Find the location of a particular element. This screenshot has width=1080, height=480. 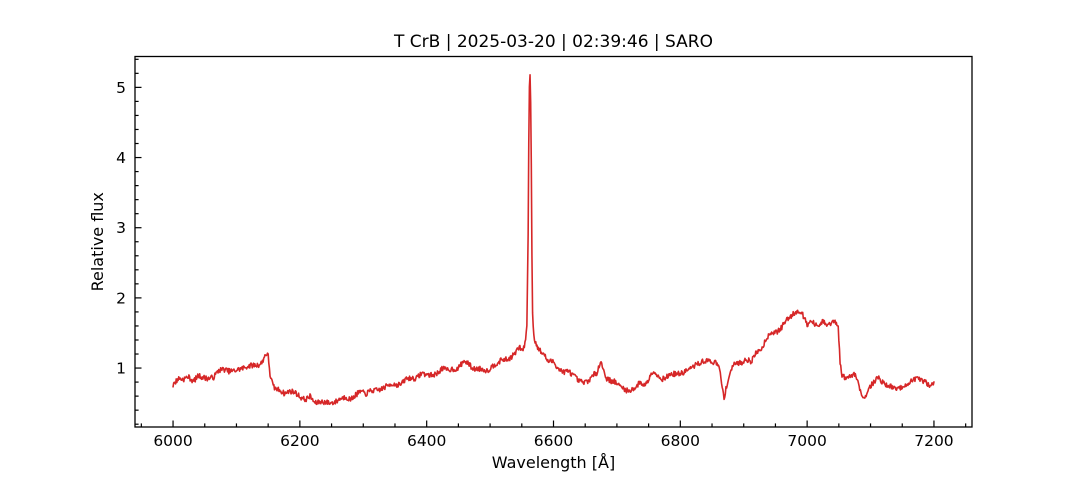

x-tick-label: 6200 is located at coordinates (299, 441).